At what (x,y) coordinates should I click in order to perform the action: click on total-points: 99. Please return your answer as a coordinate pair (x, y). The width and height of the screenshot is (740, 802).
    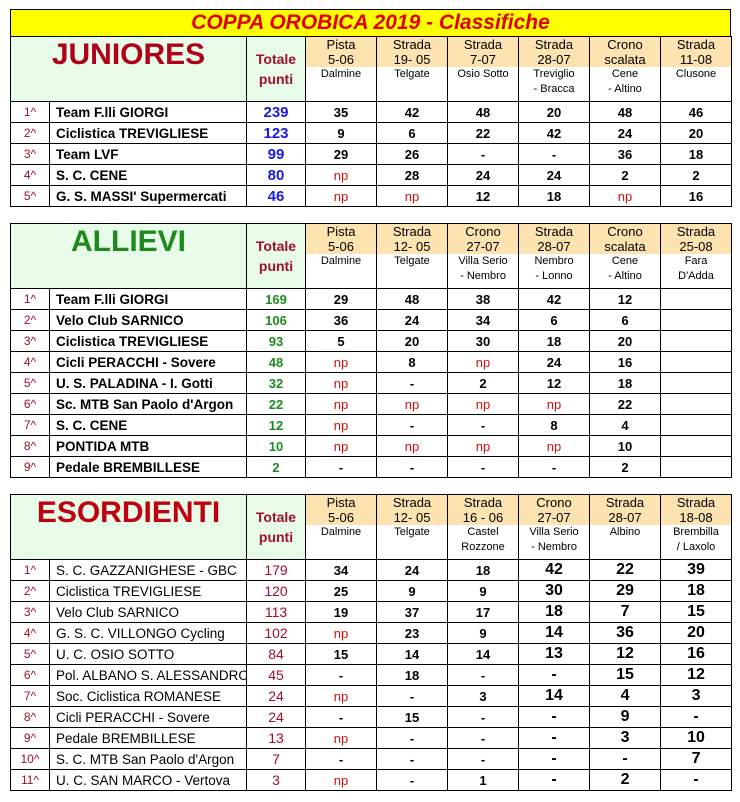
    Looking at the image, I should click on (276, 154).